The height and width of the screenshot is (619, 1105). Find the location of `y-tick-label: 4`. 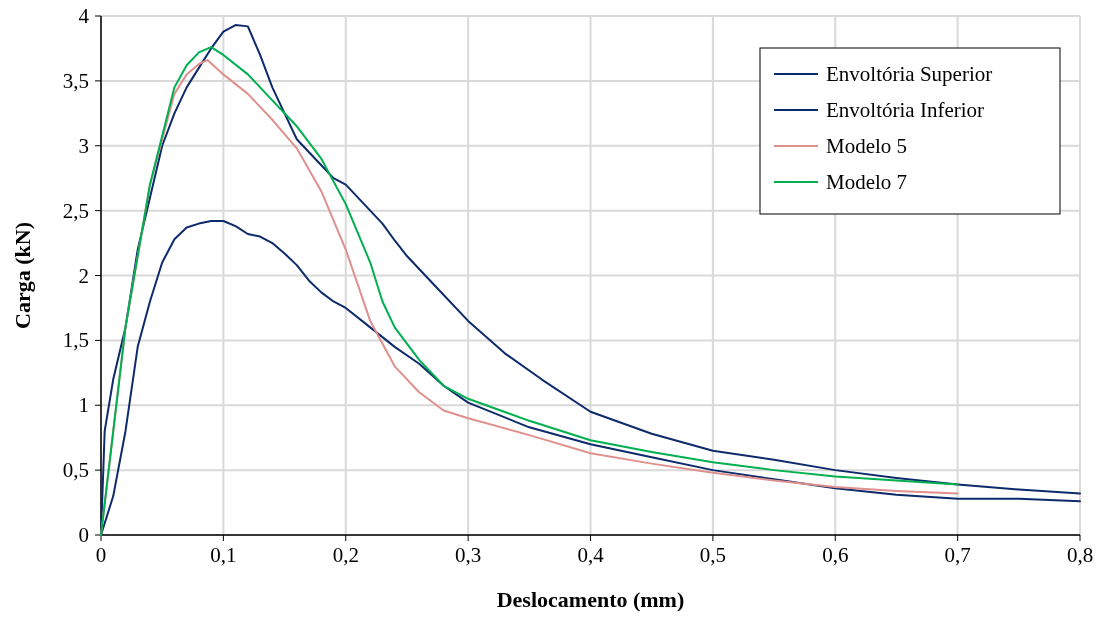

y-tick-label: 4 is located at coordinates (84, 16).